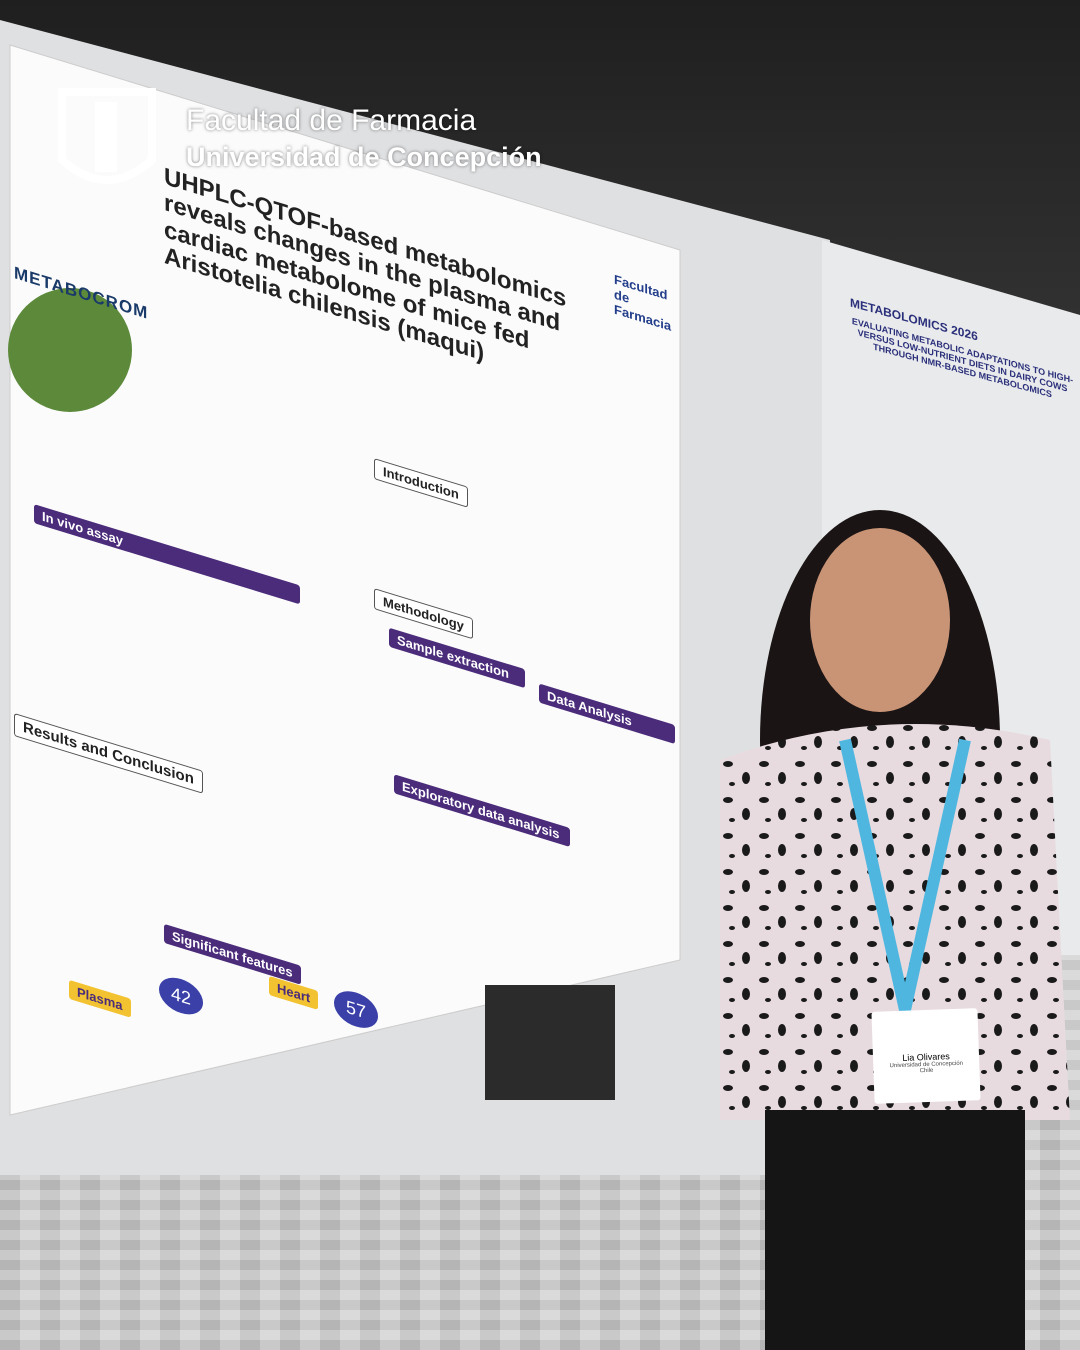 This screenshot has height=1350, width=1080. Describe the element at coordinates (81, 293) in the screenshot. I see `poster-logo: METABOCROM` at that location.